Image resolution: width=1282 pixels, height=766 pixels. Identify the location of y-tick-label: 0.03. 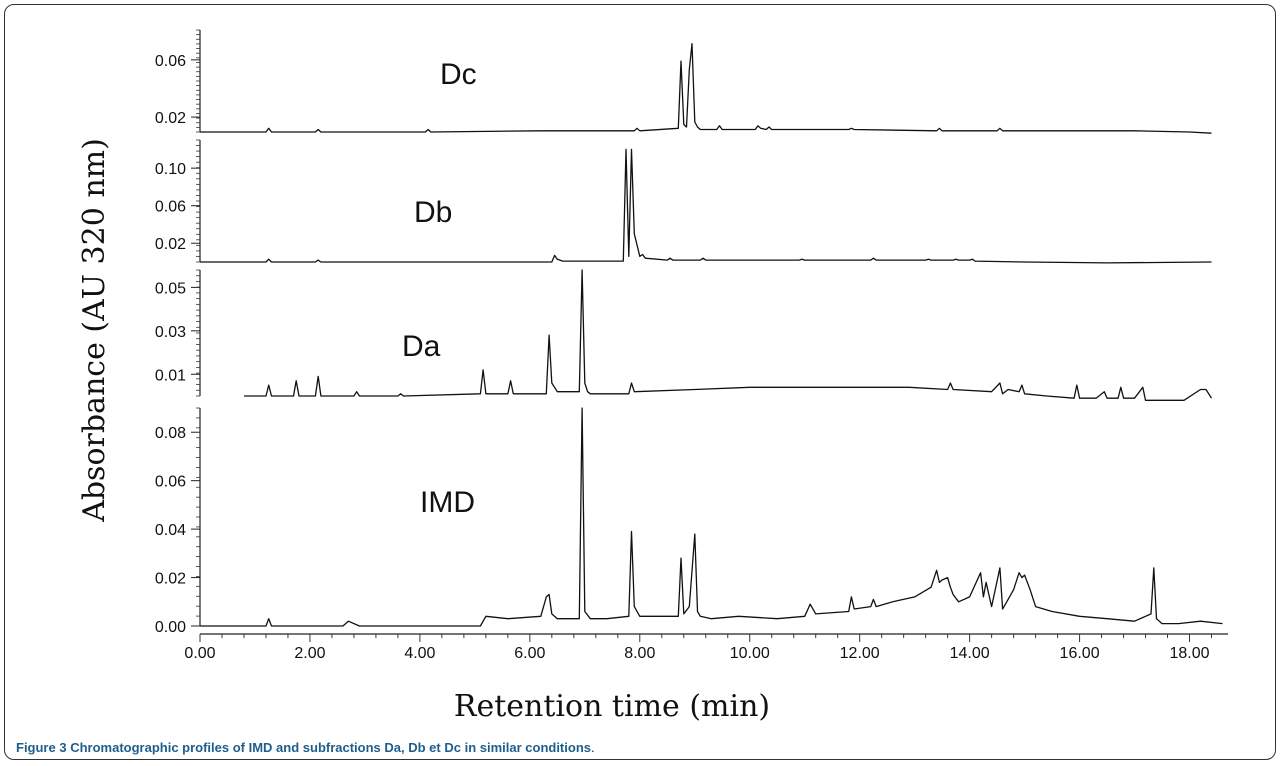
(170, 332).